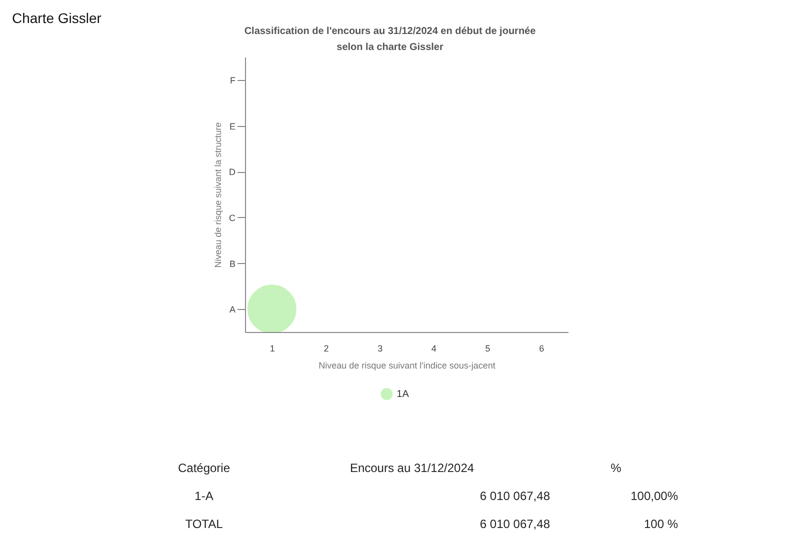 Image resolution: width=803 pixels, height=545 pixels. What do you see at coordinates (661, 524) in the screenshot?
I see `text: 100 %` at bounding box center [661, 524].